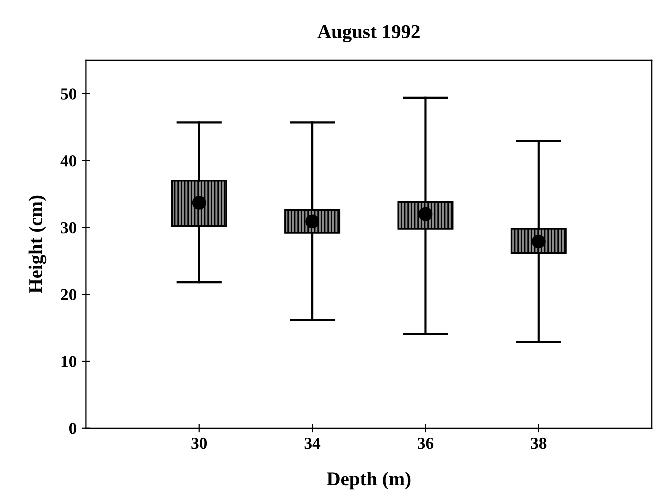  What do you see at coordinates (37, 245) in the screenshot?
I see `y-axis-title: Height (cm)` at bounding box center [37, 245].